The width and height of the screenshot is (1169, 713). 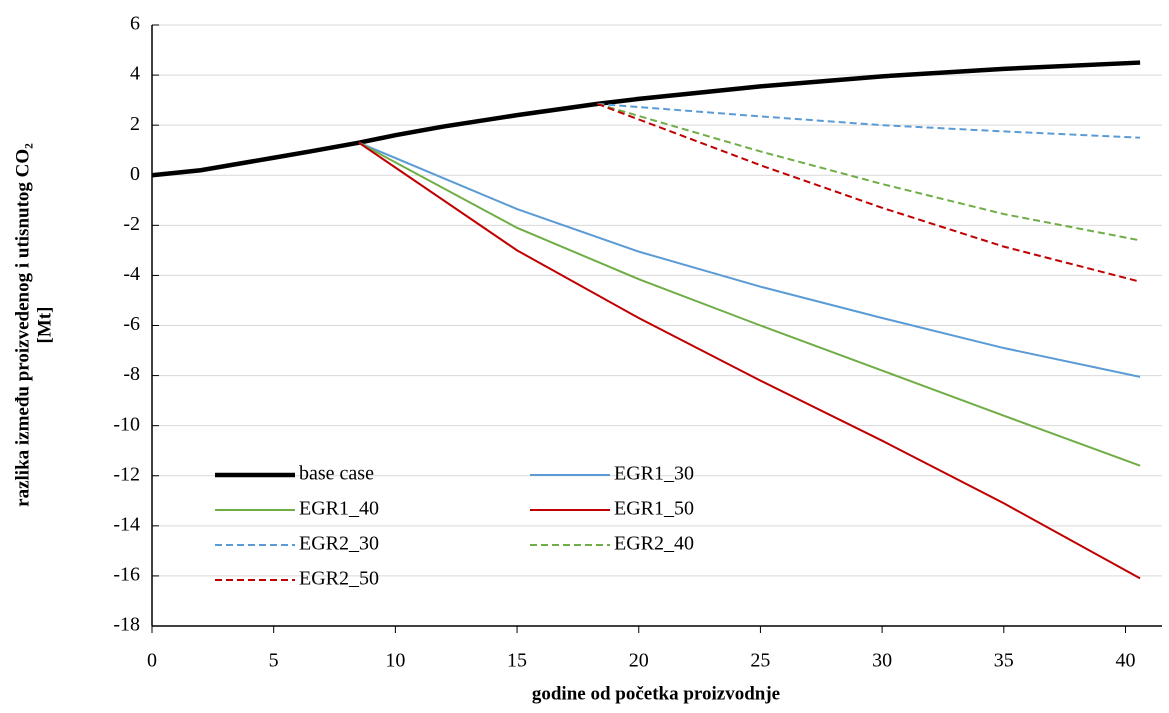 What do you see at coordinates (1004, 661) in the screenshot?
I see `x-tick-label: 35` at bounding box center [1004, 661].